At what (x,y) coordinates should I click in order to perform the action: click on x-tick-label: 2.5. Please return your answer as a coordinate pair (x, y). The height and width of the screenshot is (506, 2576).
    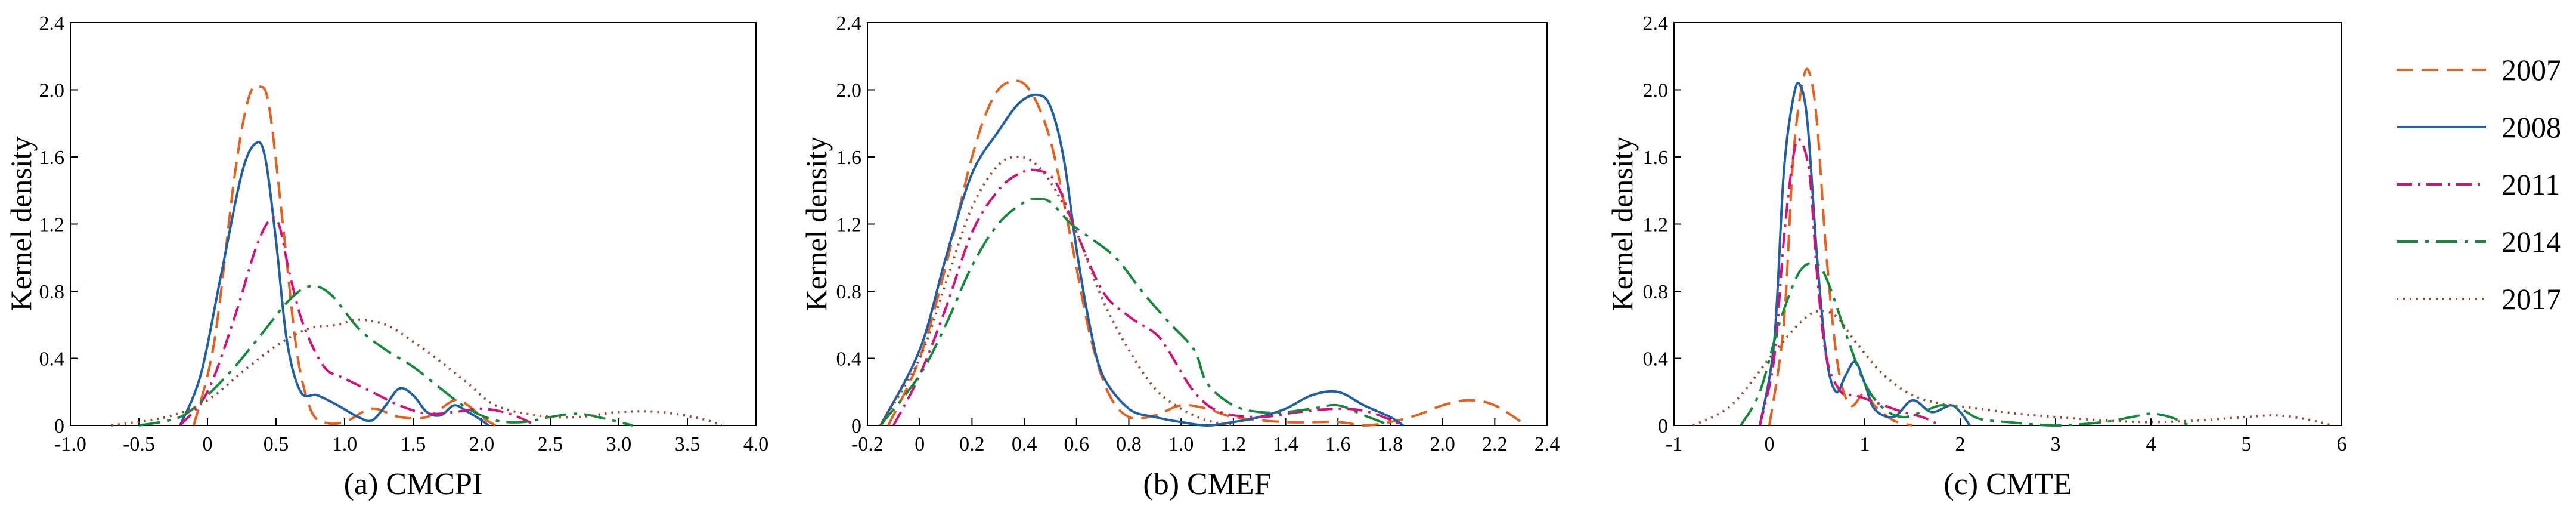
    Looking at the image, I should click on (550, 444).